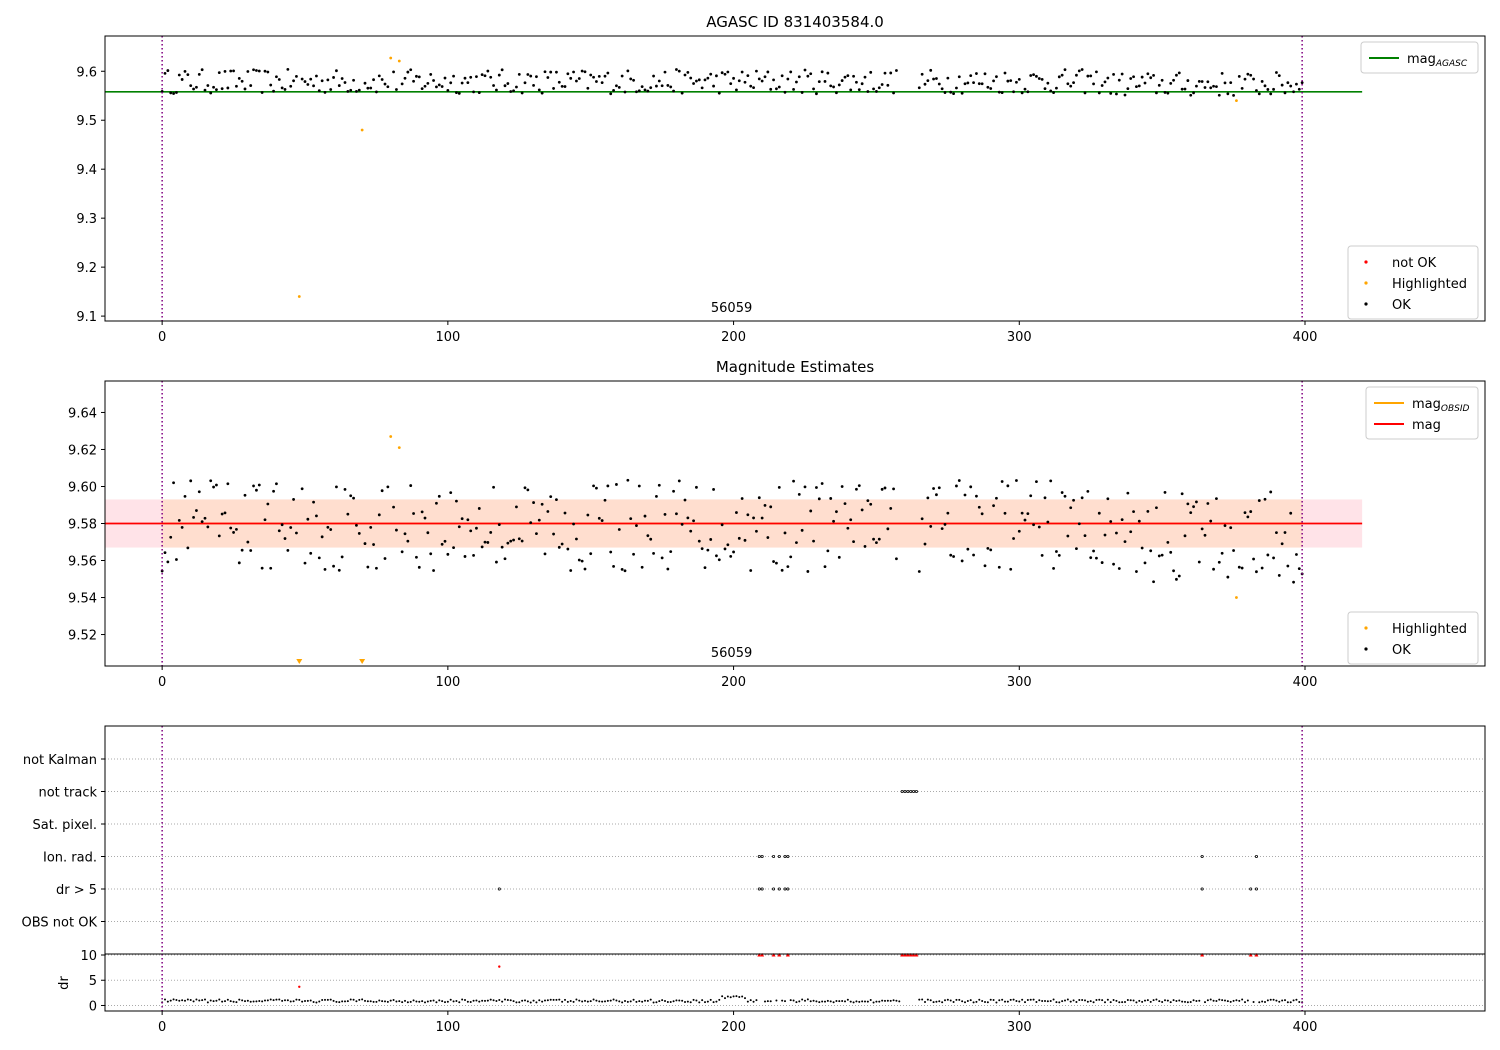 This screenshot has width=1500, height=1050. Describe the element at coordinates (910, 955) in the screenshot. I see `dr-capped-marker` at that location.